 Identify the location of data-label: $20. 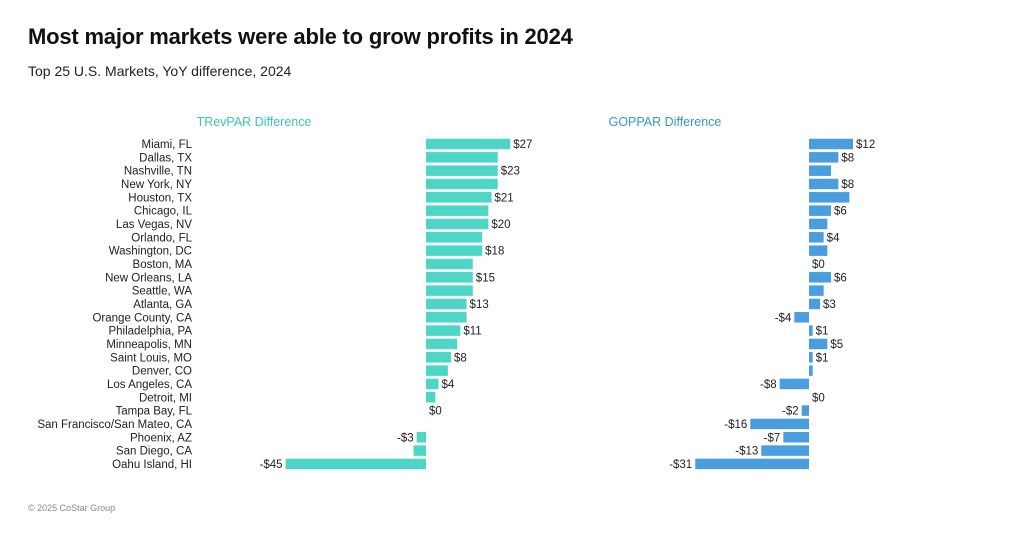
(500, 225).